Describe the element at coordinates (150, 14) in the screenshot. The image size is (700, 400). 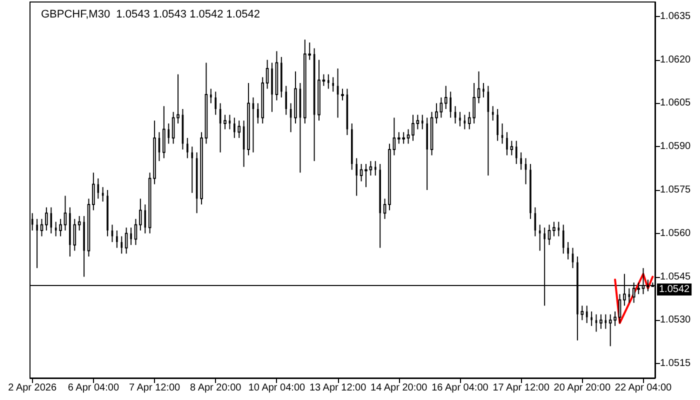
I see `text: GBPCHF,M30 1.0543 1.0543 1.0542 1.0542` at that location.